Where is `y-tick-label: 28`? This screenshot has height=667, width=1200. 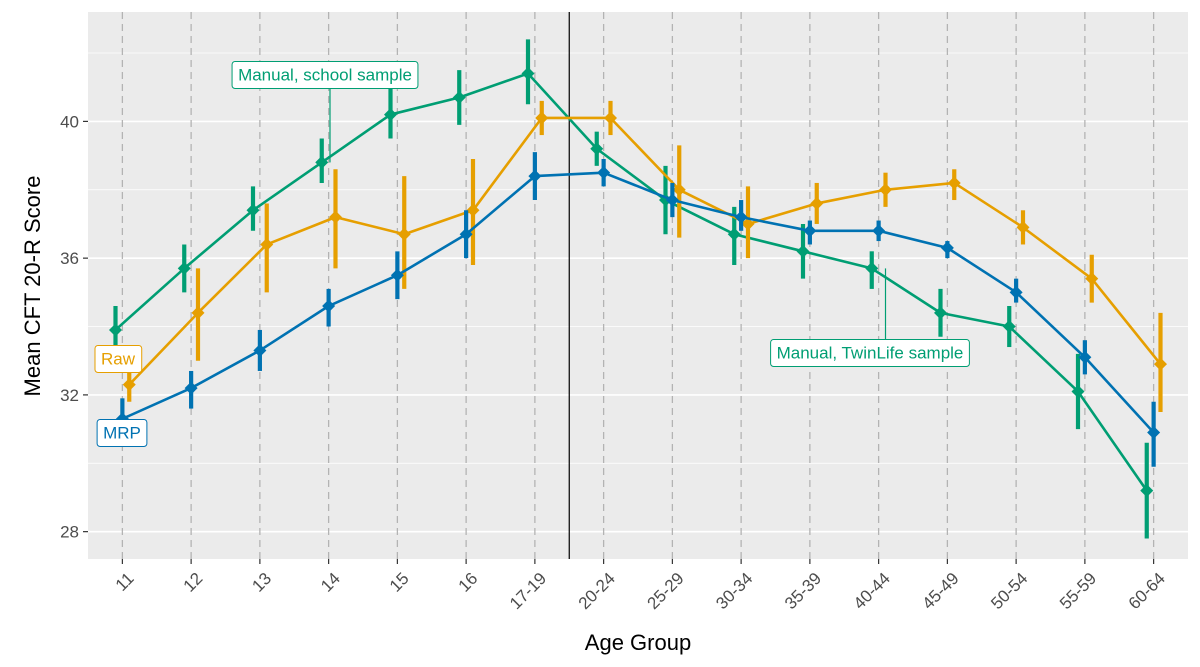 y-tick-label: 28 is located at coordinates (69, 532).